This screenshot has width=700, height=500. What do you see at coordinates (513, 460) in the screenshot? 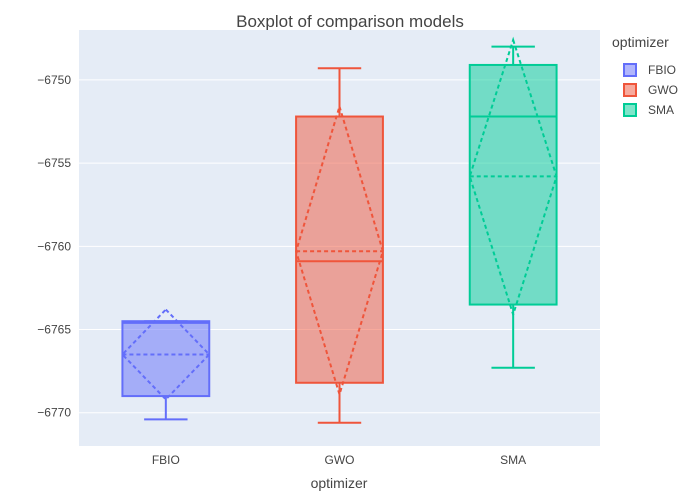
I see `x-tick-label: SMA` at bounding box center [513, 460].